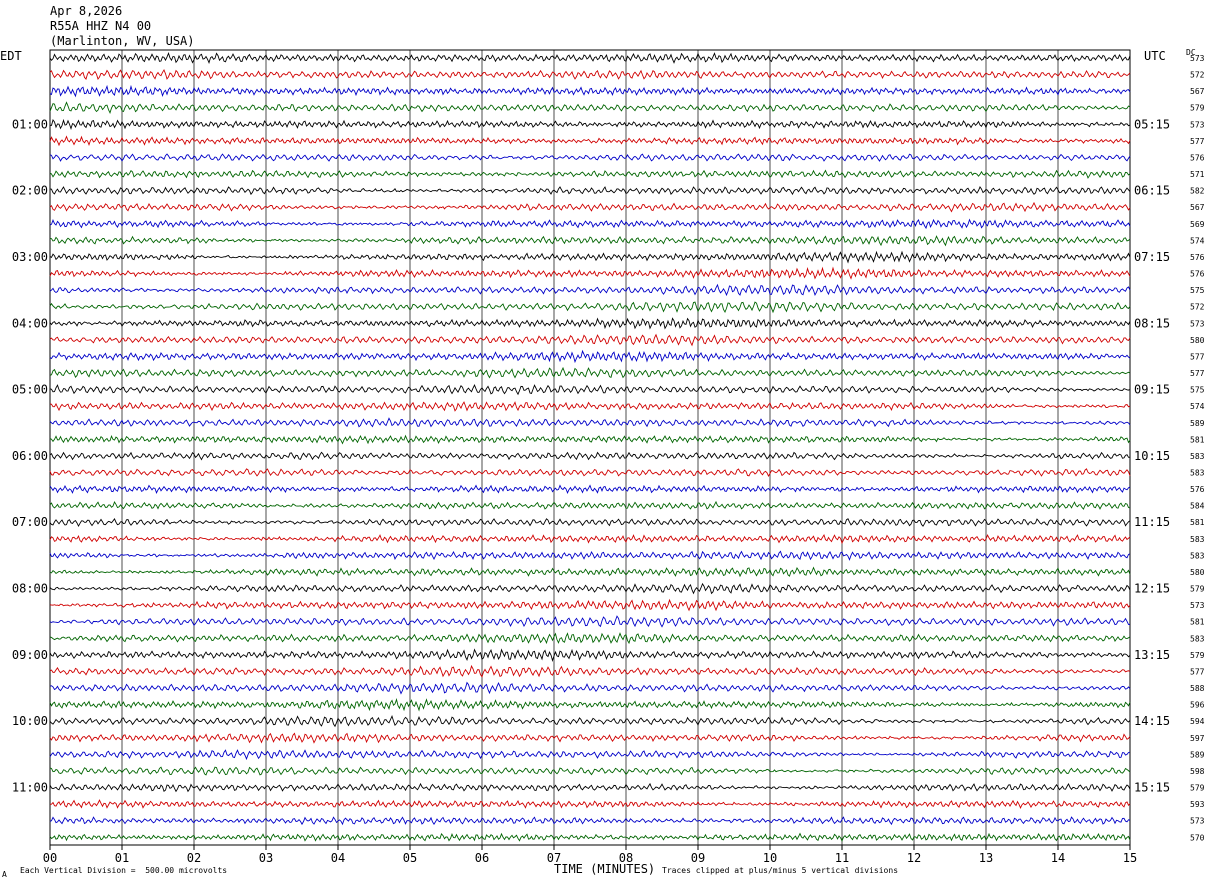  I want to click on x-tick-label: 06, so click(482, 858).